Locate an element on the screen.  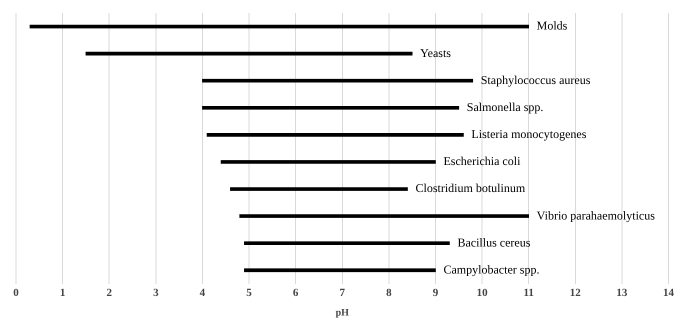
x-tick-label: 13 is located at coordinates (622, 293).